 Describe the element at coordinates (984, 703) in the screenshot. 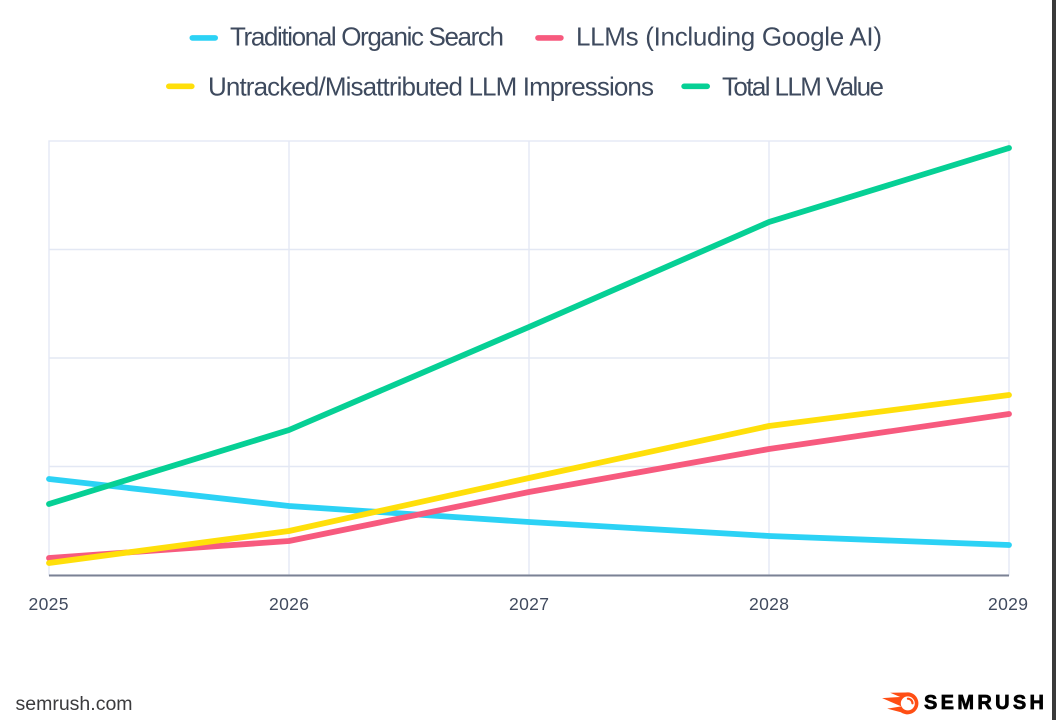

I see `svg-text: SEMRUSH` at that location.